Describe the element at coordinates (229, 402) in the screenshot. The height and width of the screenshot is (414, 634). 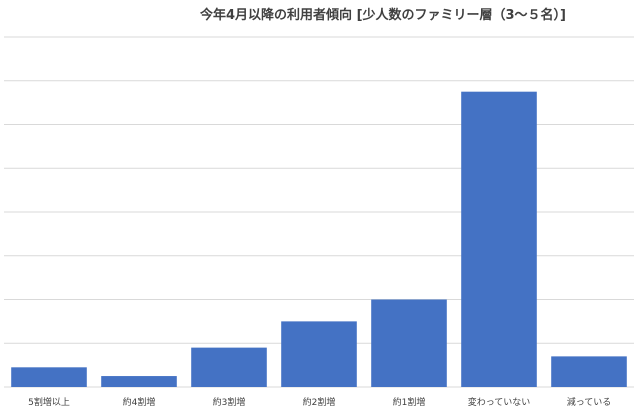
I see `x-tick-label: 約3割増` at that location.